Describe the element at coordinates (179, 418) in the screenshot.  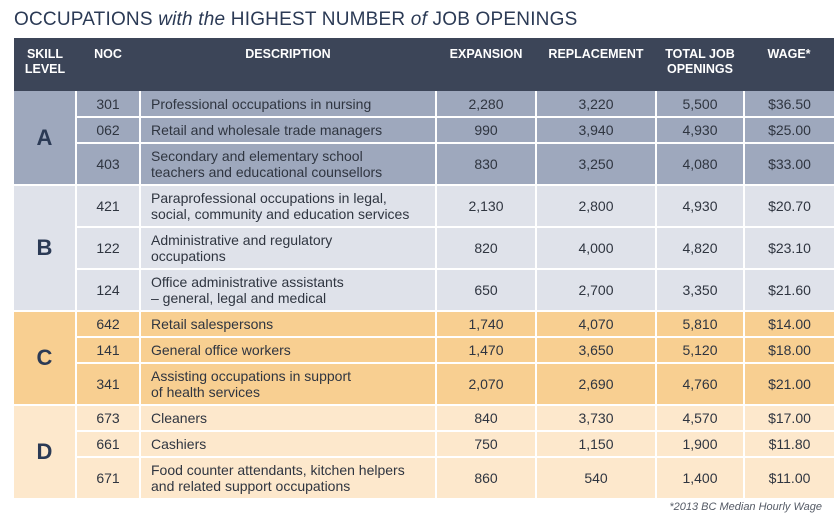
I see `description-line: Cleaners` at that location.